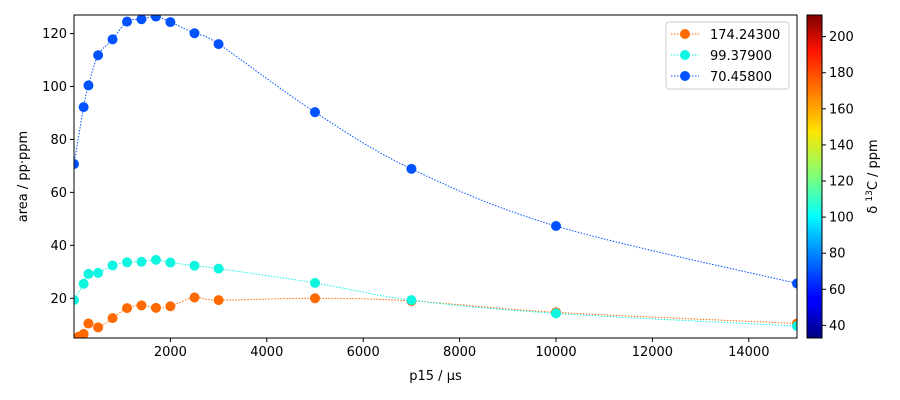  What do you see at coordinates (873, 164) in the screenshot?
I see `colorbar-label-suffix: C / ppm` at bounding box center [873, 164].